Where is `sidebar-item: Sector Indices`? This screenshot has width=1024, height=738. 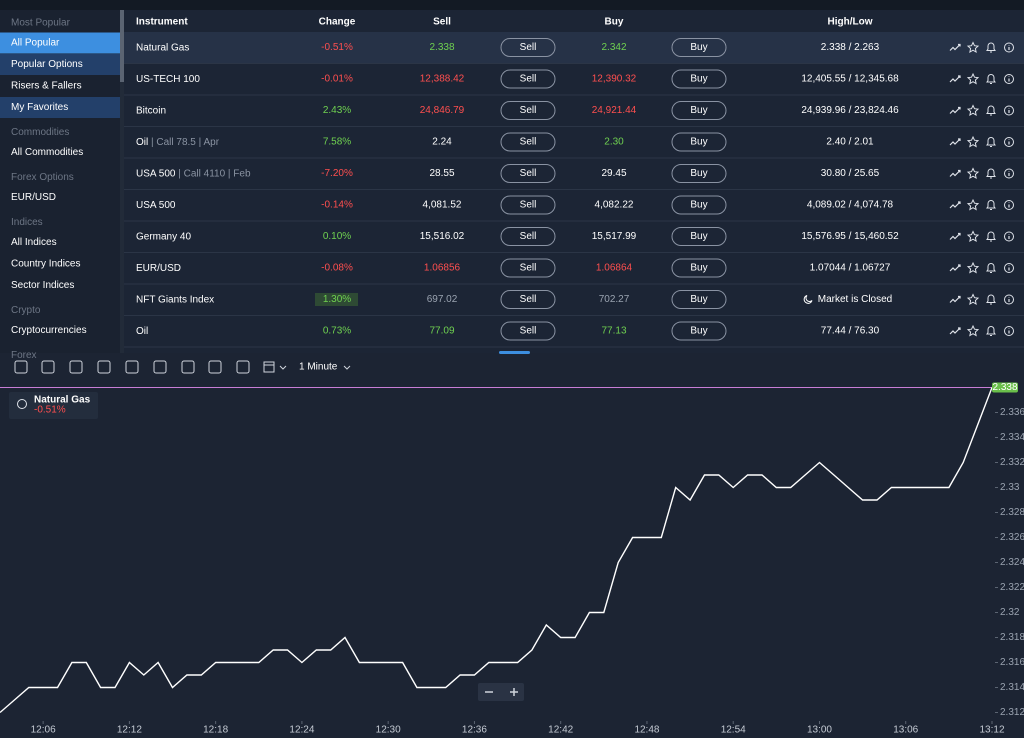
sidebar-item: Sector Indices is located at coordinates (42, 285).